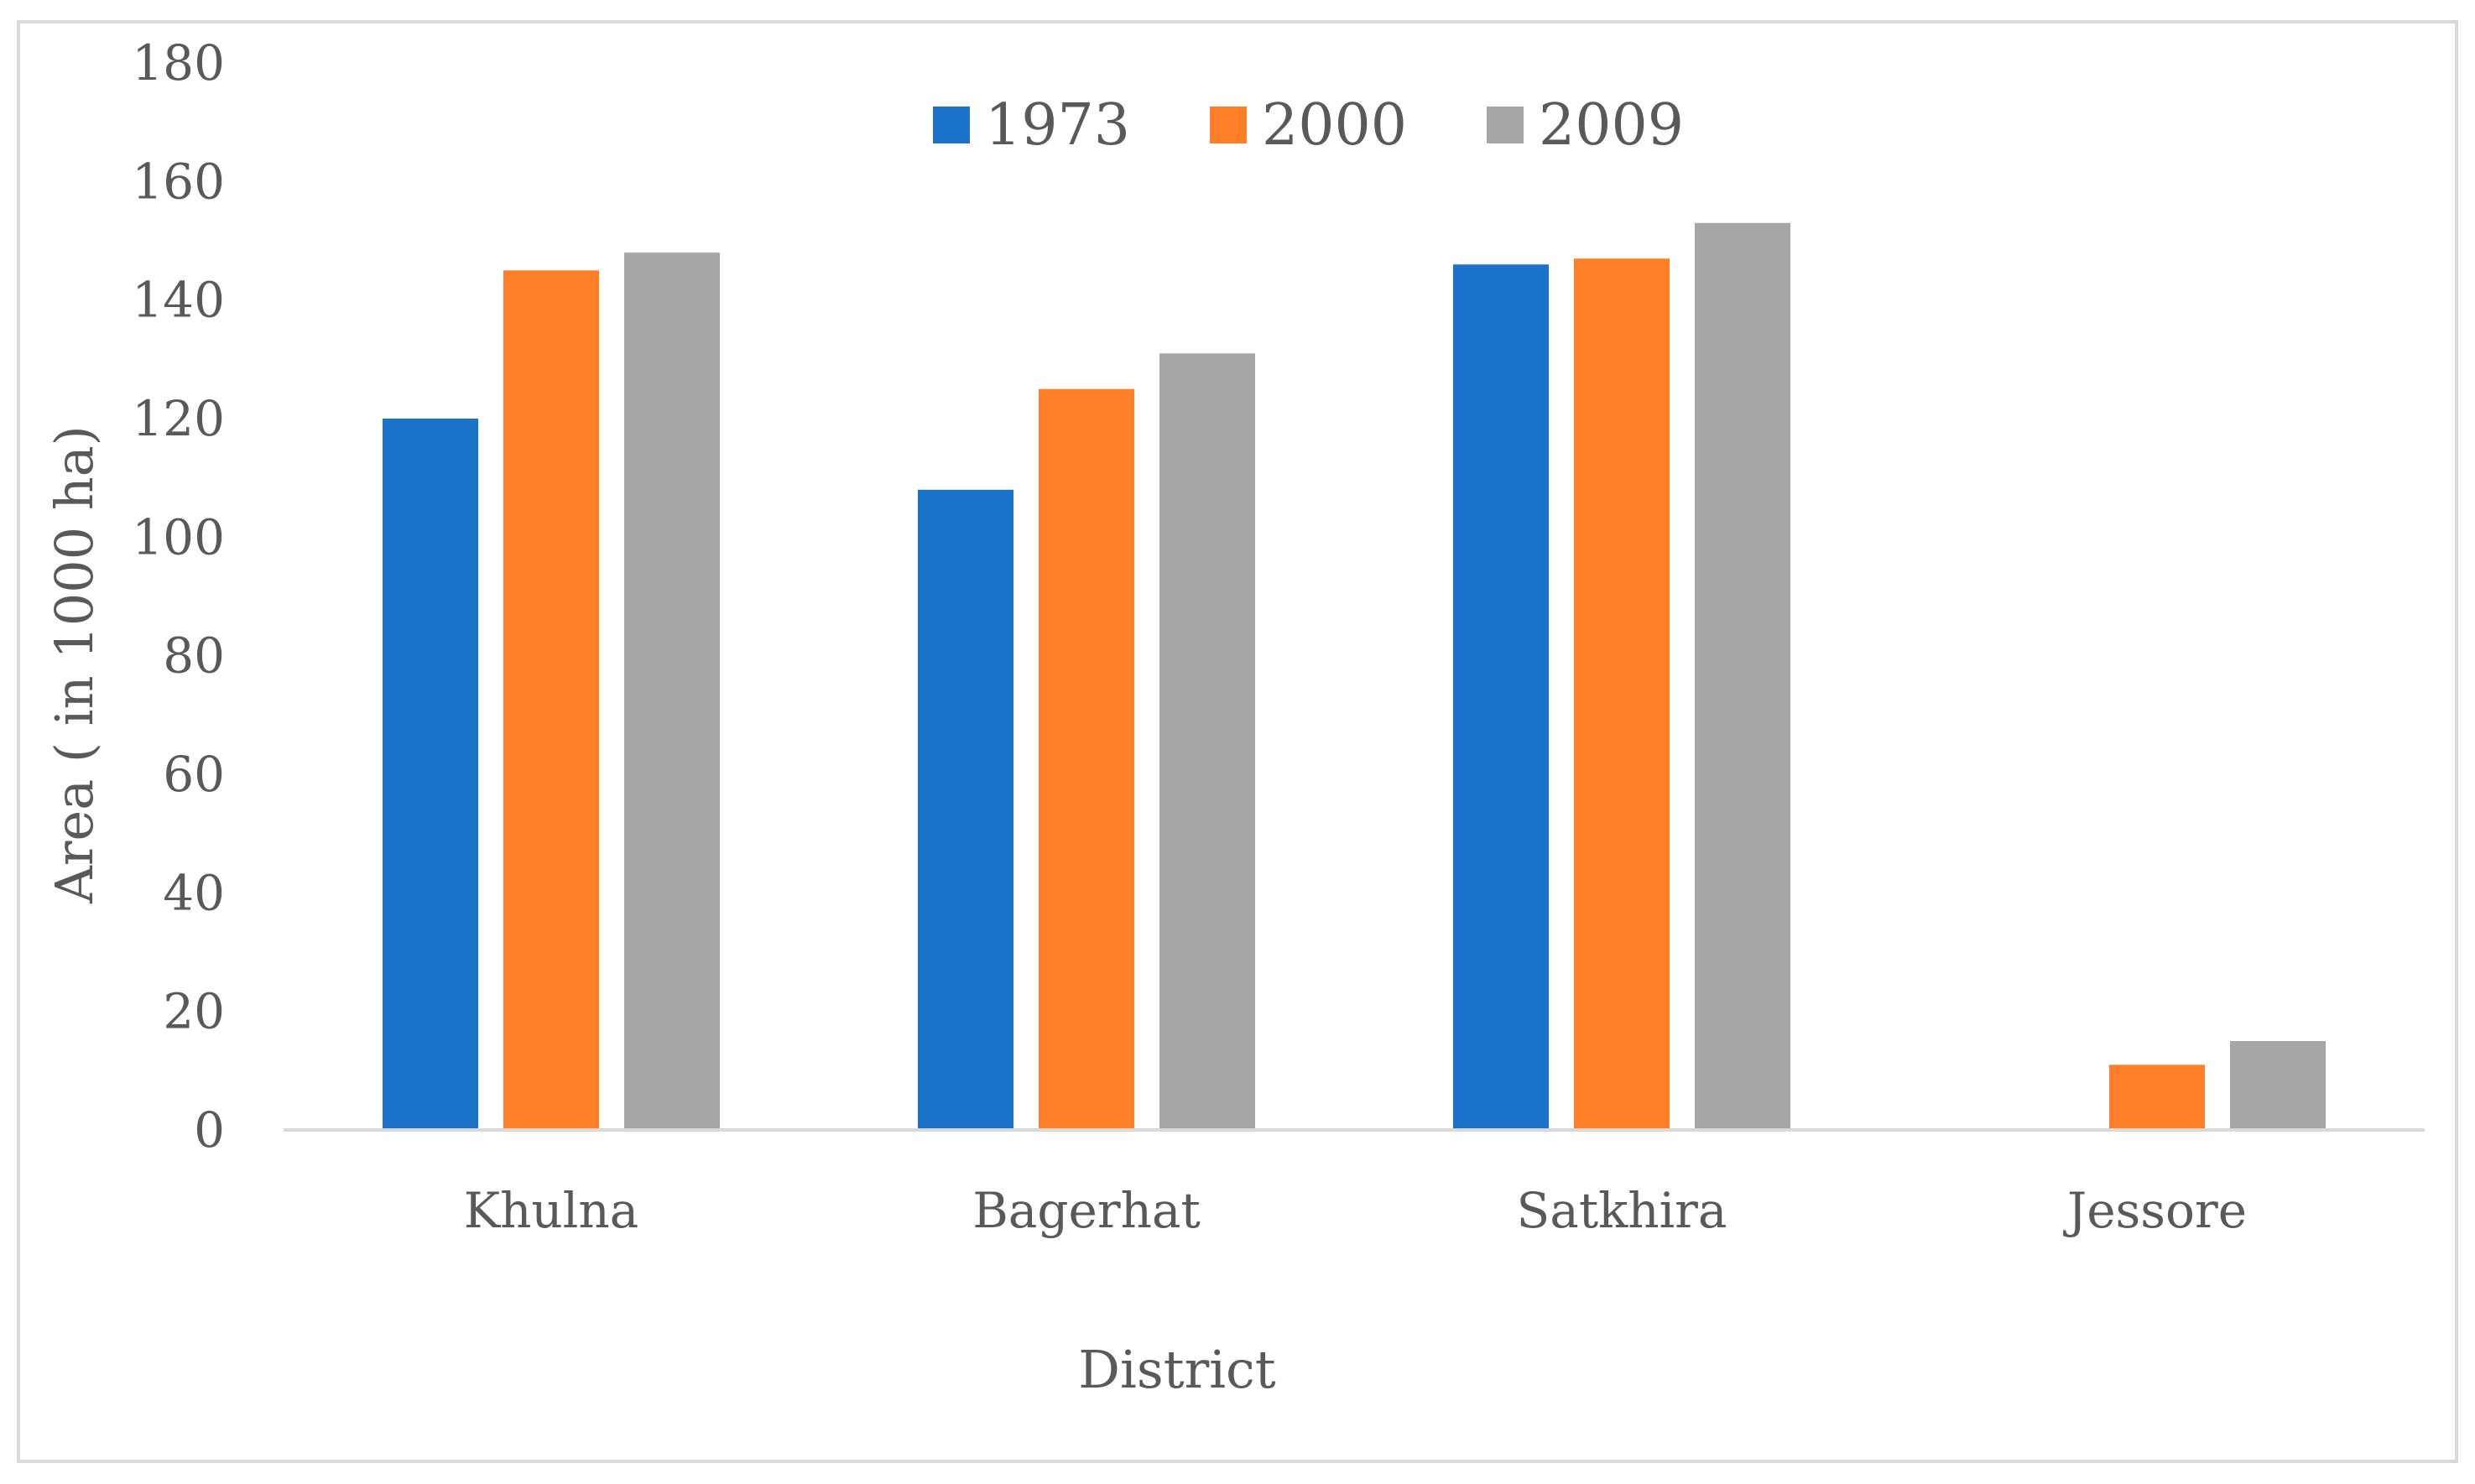 The image size is (2475, 1484). What do you see at coordinates (951, 125) in the screenshot?
I see `legend-swatch-1973` at bounding box center [951, 125].